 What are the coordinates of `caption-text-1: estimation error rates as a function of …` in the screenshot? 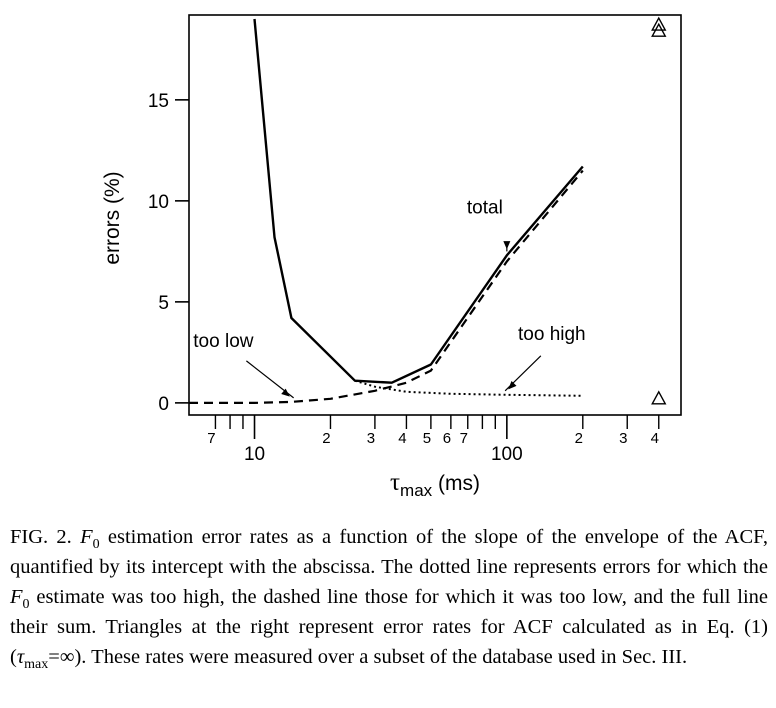 It's located at (389, 552).